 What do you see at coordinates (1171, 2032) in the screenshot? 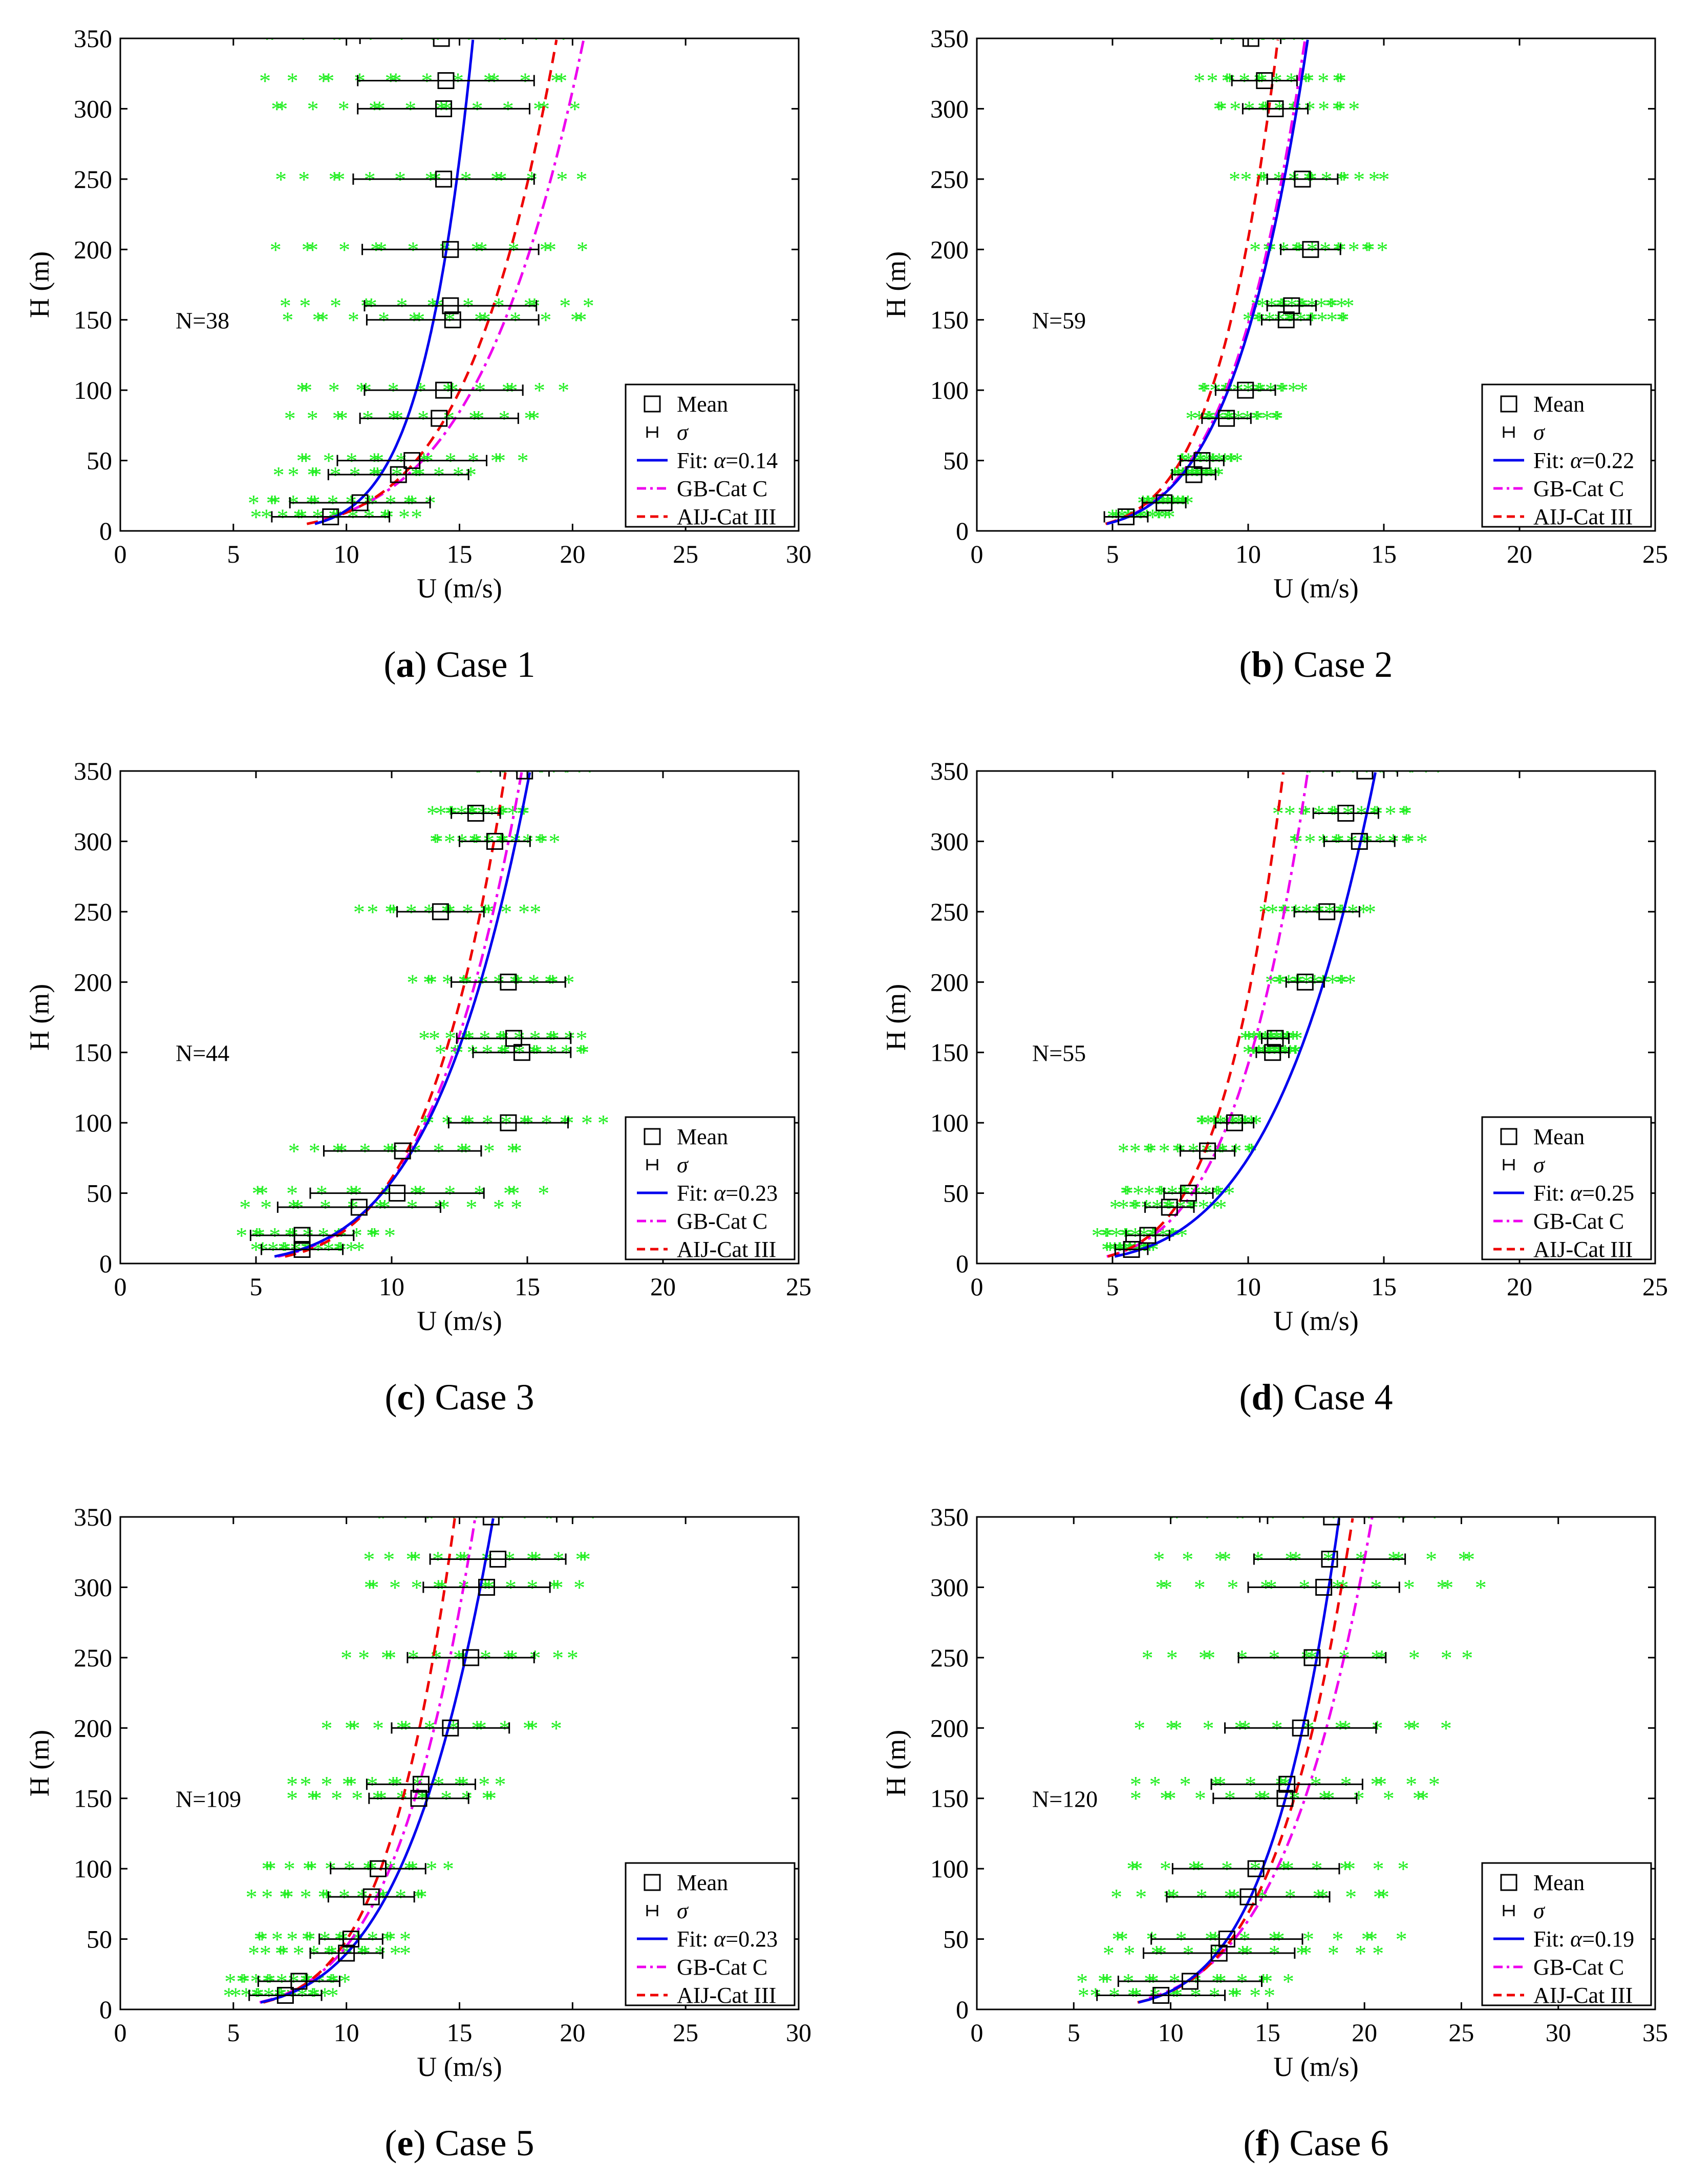
I see `x-tick-label: 10` at bounding box center [1171, 2032].